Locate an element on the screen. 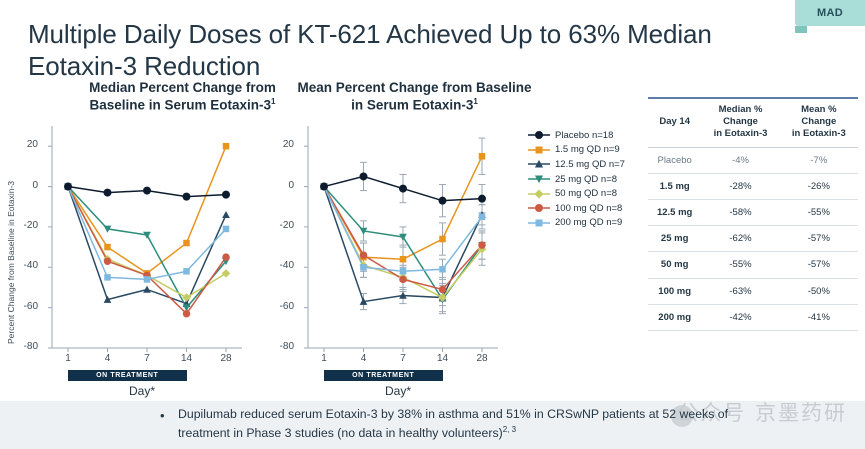 This screenshot has width=865, height=449. table-cell-dose: Placebo is located at coordinates (675, 160).